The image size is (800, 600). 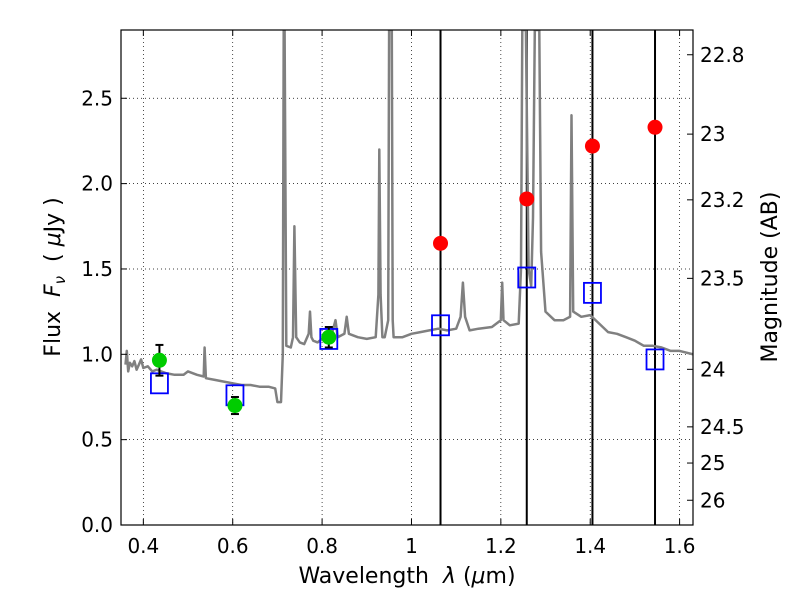 What do you see at coordinates (712, 134) in the screenshot?
I see `y-right-tick-label: 23` at bounding box center [712, 134].